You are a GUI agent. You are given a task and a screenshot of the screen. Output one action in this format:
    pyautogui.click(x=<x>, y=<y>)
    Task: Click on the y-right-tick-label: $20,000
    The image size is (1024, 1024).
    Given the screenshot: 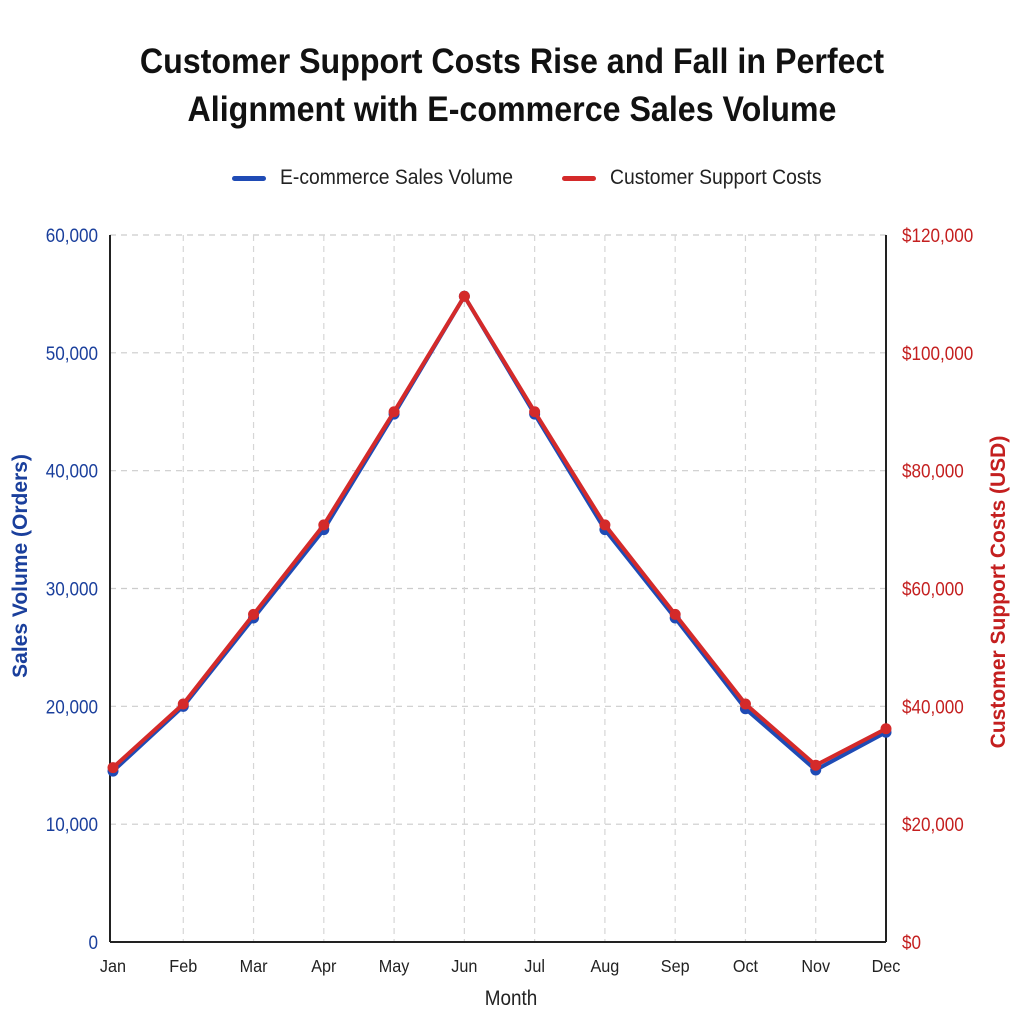 What is the action you would take?
    pyautogui.click(x=933, y=824)
    